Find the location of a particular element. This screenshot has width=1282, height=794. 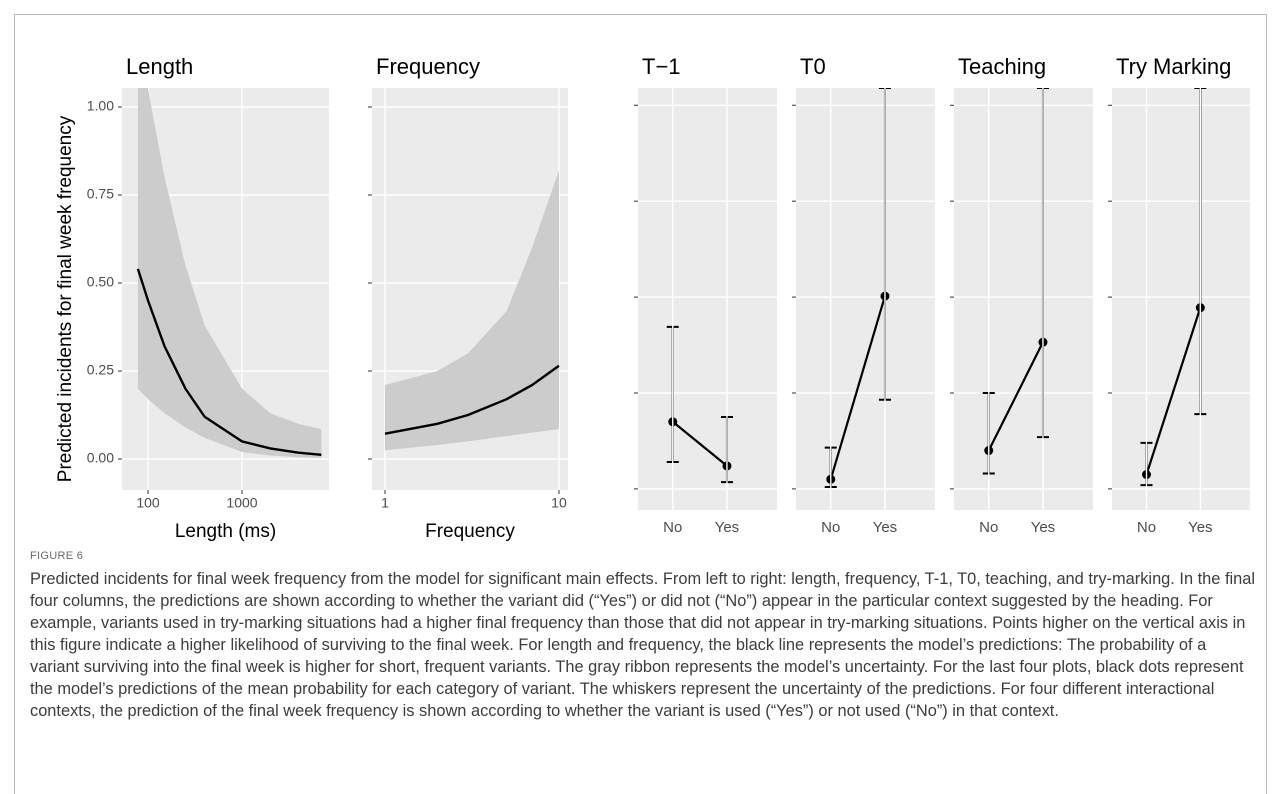

y-tick-label: 0.25 is located at coordinates (100, 370).